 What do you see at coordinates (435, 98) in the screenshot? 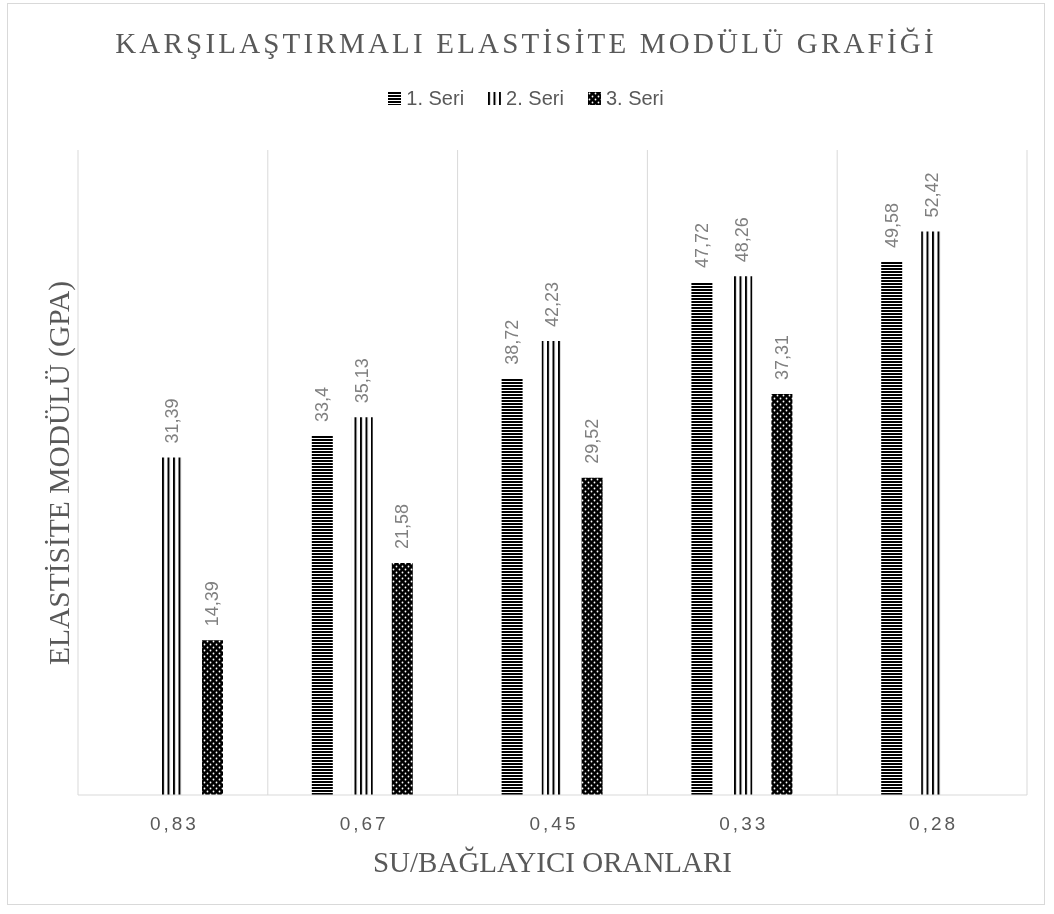
I see `legend-label: 1. Seri` at bounding box center [435, 98].